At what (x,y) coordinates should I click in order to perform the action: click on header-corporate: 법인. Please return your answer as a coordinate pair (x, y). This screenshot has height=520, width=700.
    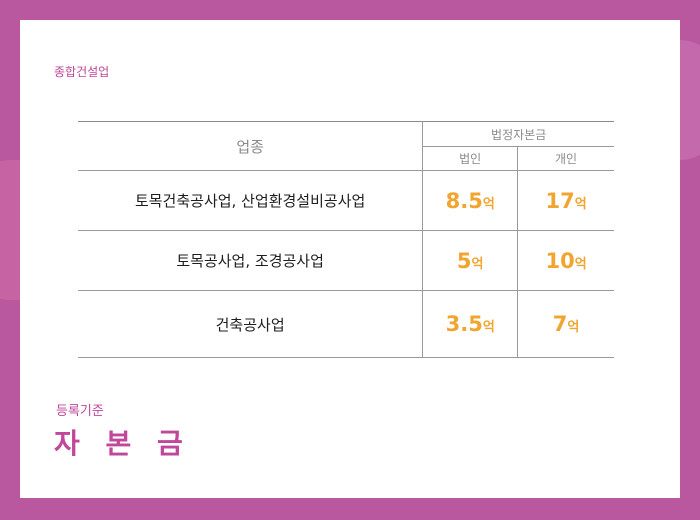
    Looking at the image, I should click on (470, 158).